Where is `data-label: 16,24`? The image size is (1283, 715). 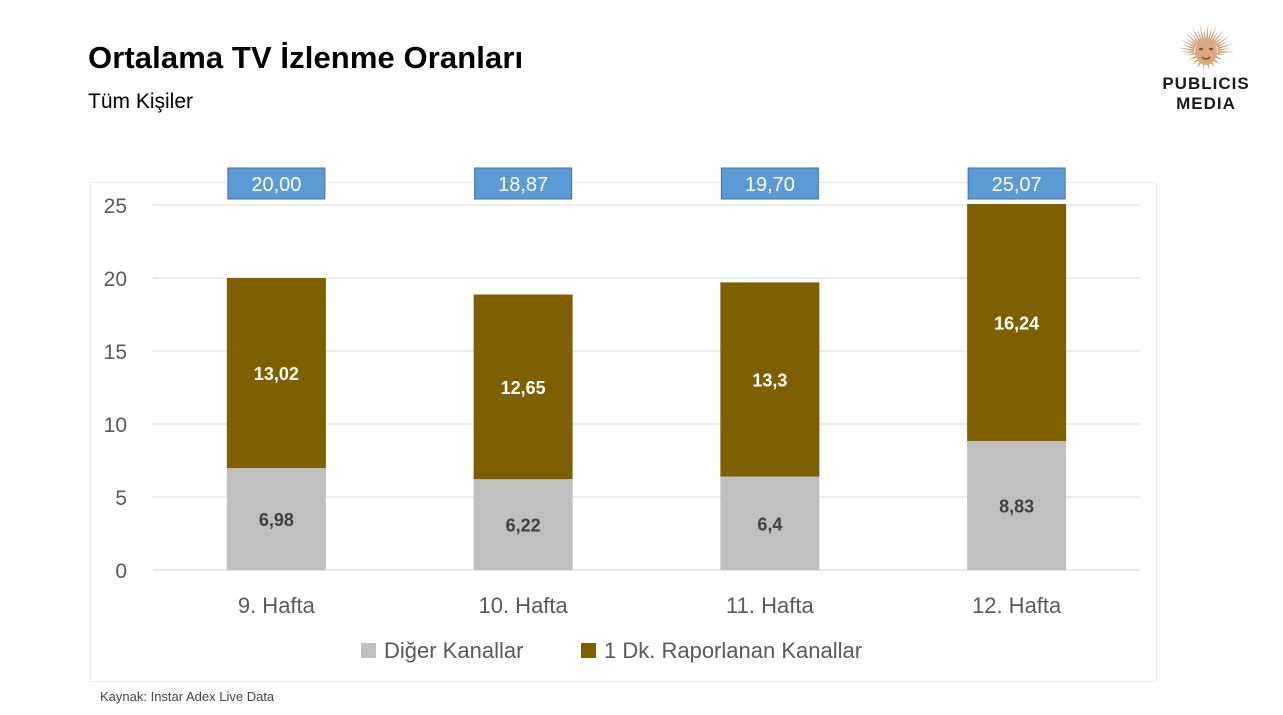 data-label: 16,24 is located at coordinates (1016, 324).